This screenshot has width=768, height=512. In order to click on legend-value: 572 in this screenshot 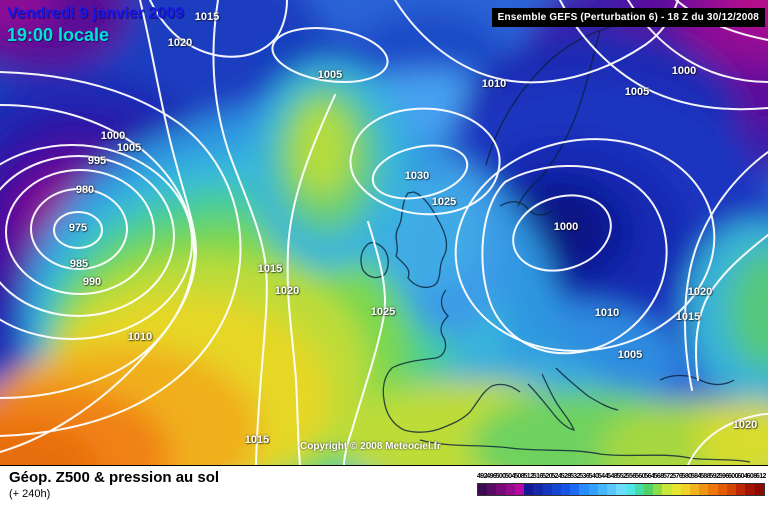, I will do `click(668, 476)`.